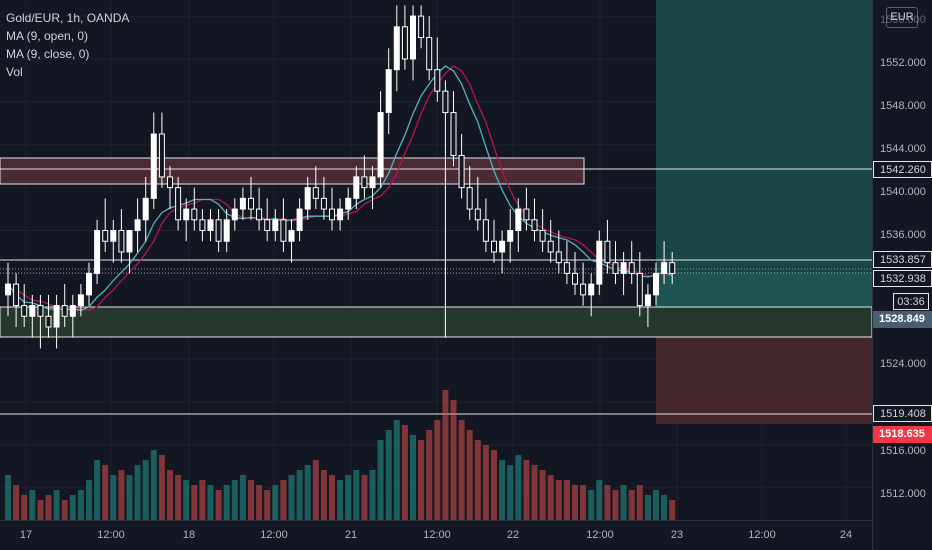  What do you see at coordinates (513, 535) in the screenshot?
I see `time-tick: 22` at bounding box center [513, 535].